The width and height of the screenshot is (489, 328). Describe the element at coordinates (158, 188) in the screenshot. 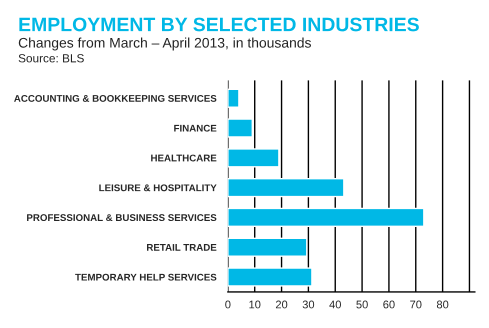

I see `y-tick-label: LEISURE & HOSPITALITY` at that location.